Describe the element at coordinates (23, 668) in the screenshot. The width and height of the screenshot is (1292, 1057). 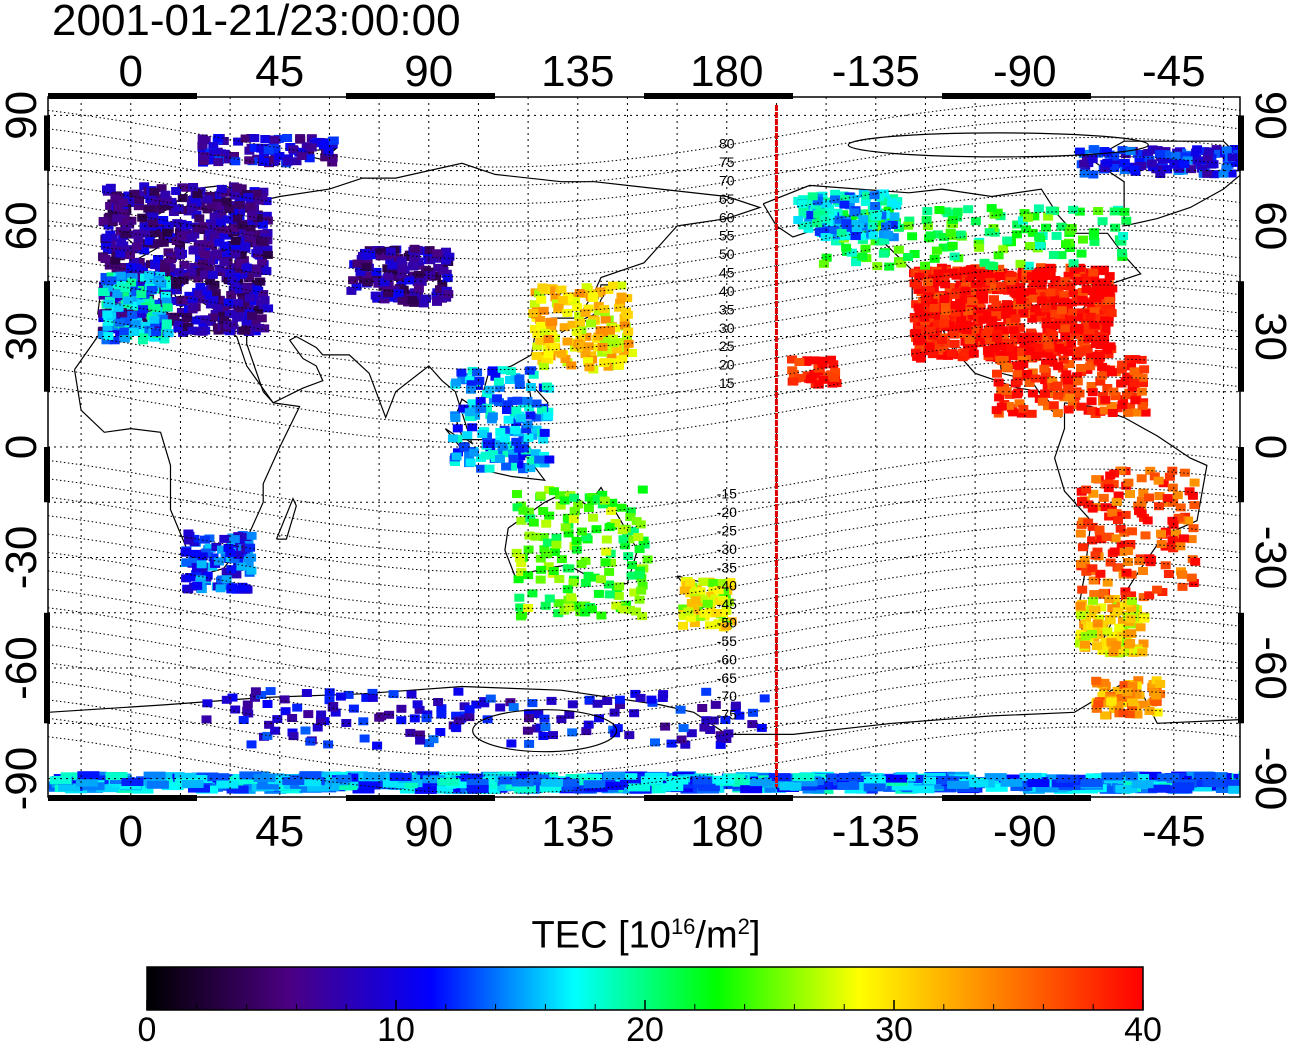
I see `left-axis-label: -60` at that location.